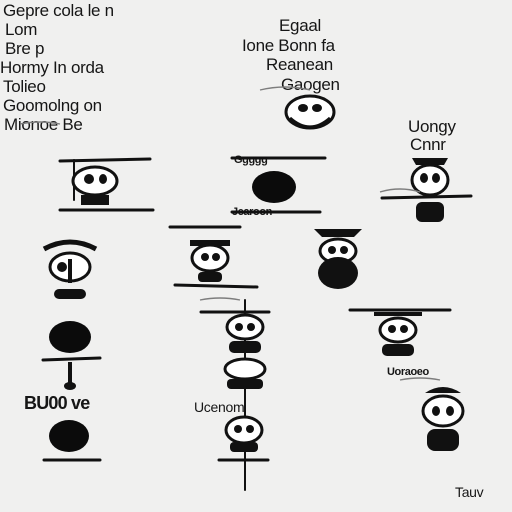  Describe the element at coordinates (57, 403) in the screenshot. I see `bubble-label-left: BU00 ve` at that location.